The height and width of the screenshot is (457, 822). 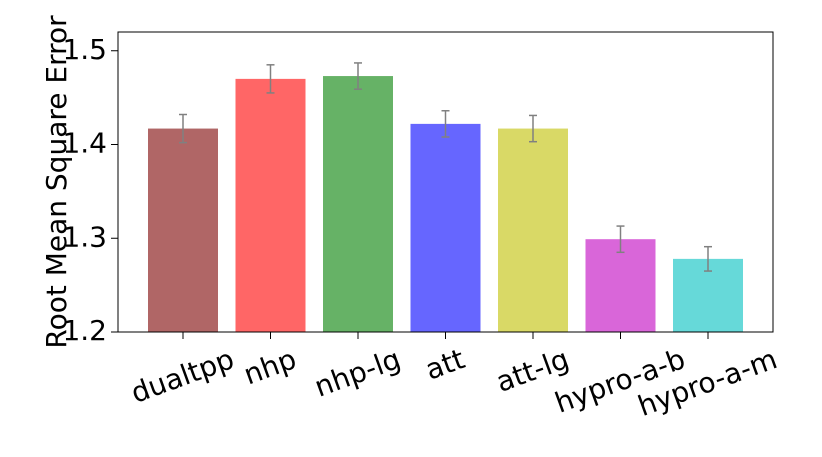 I want to click on y-tick-label: 1.2, so click(x=84, y=330).